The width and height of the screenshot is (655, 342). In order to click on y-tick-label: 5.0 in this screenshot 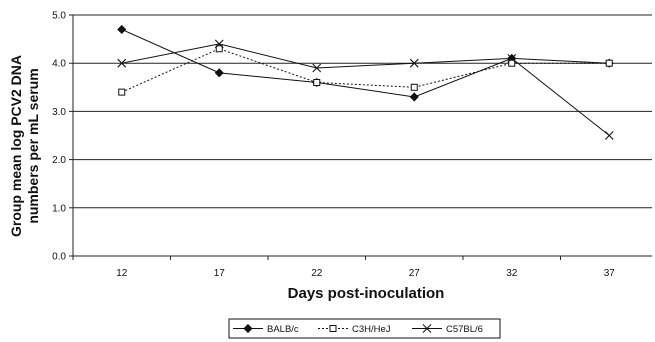, I will do `click(59, 16)`.